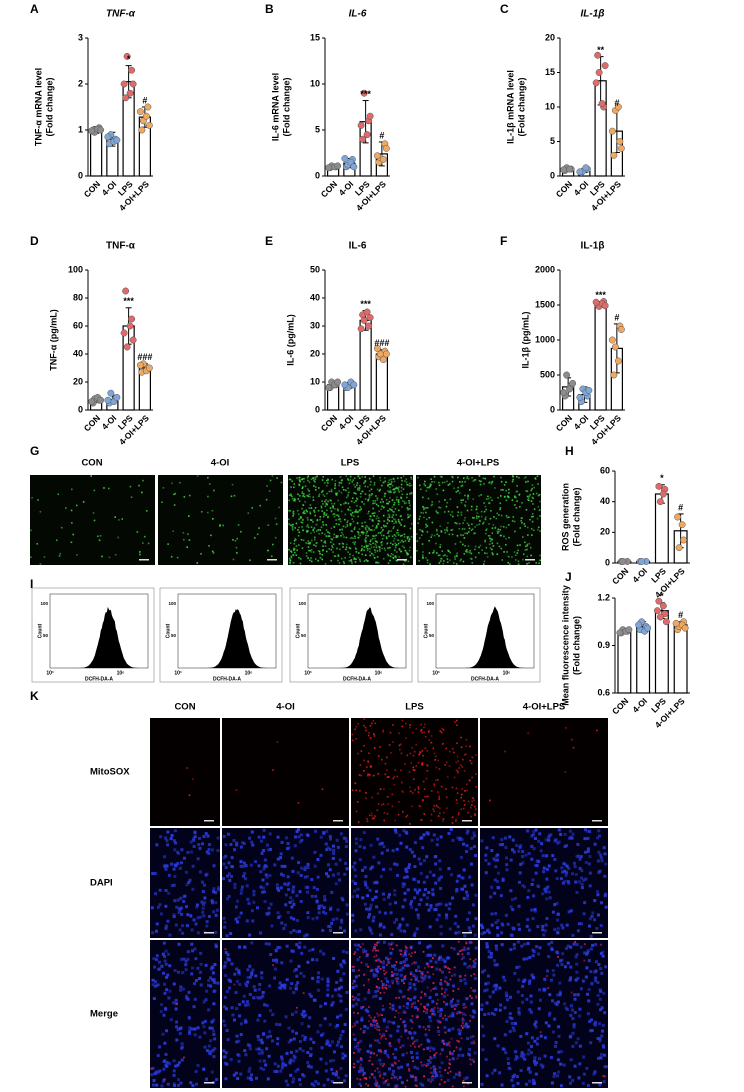 This screenshot has width=744, height=1092. What do you see at coordinates (285, 772) in the screenshot?
I see `micrograph` at bounding box center [285, 772].